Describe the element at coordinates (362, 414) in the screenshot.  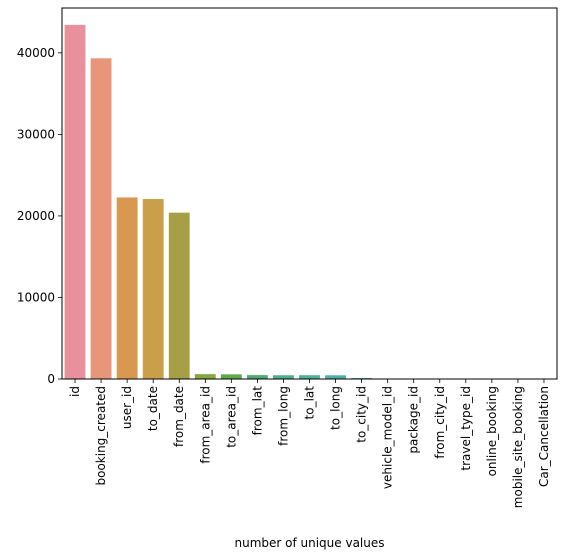
I see `x-tick-label: to_city_id` at that location.